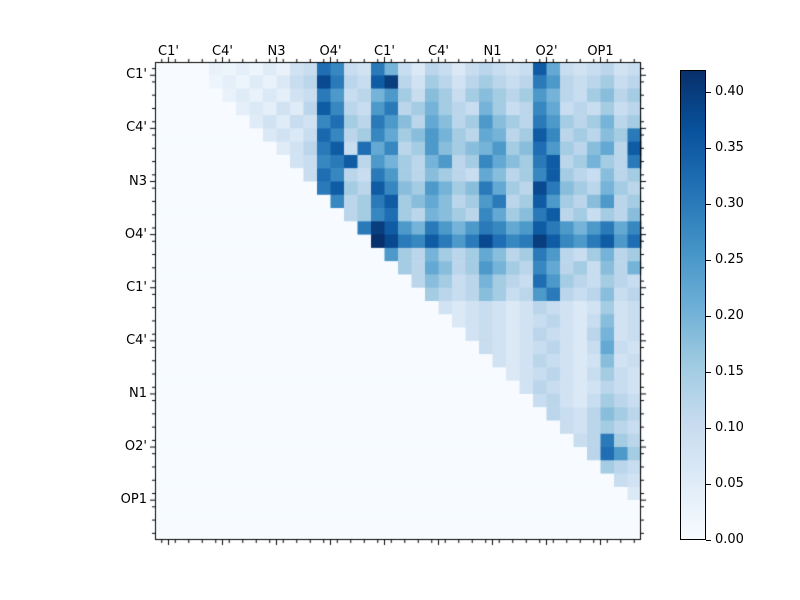 The width and height of the screenshot is (800, 600). Describe the element at coordinates (133, 500) in the screenshot. I see `y-tick-label: OP1` at that location.